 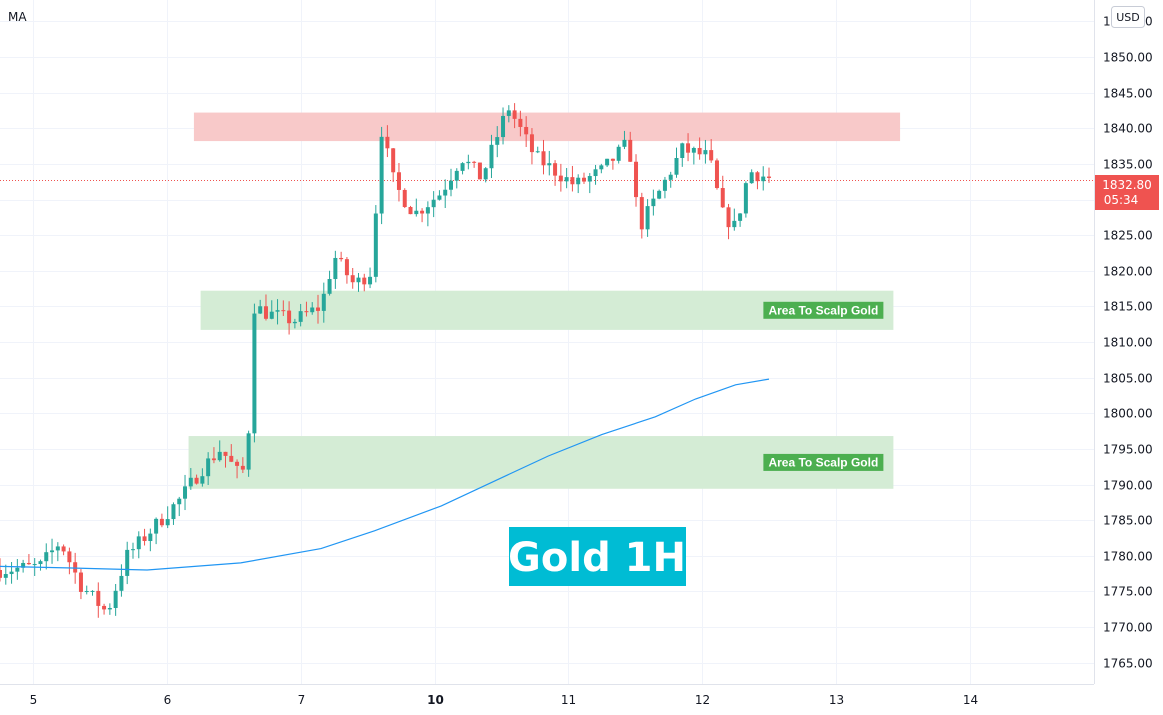 What do you see at coordinates (1128, 664) in the screenshot?
I see `price-tick-label: 1765.00` at bounding box center [1128, 664].